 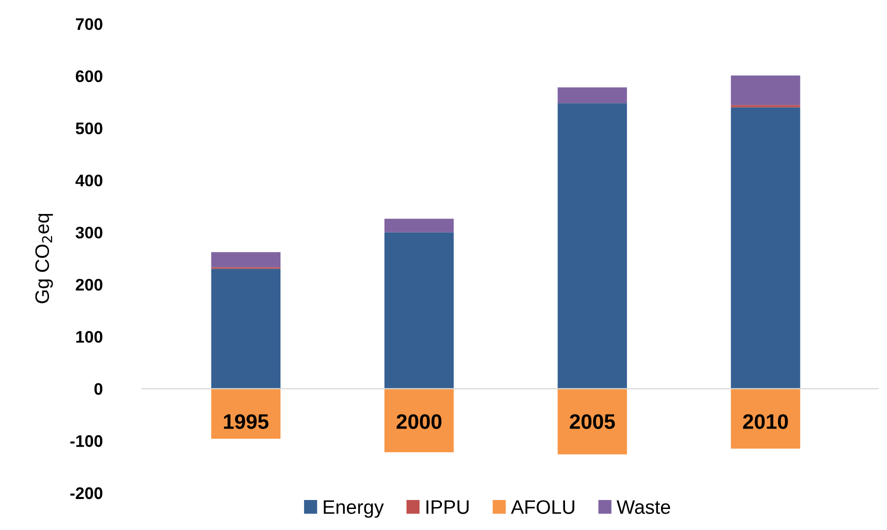 I want to click on y-tick-label: 400, so click(x=88, y=180).